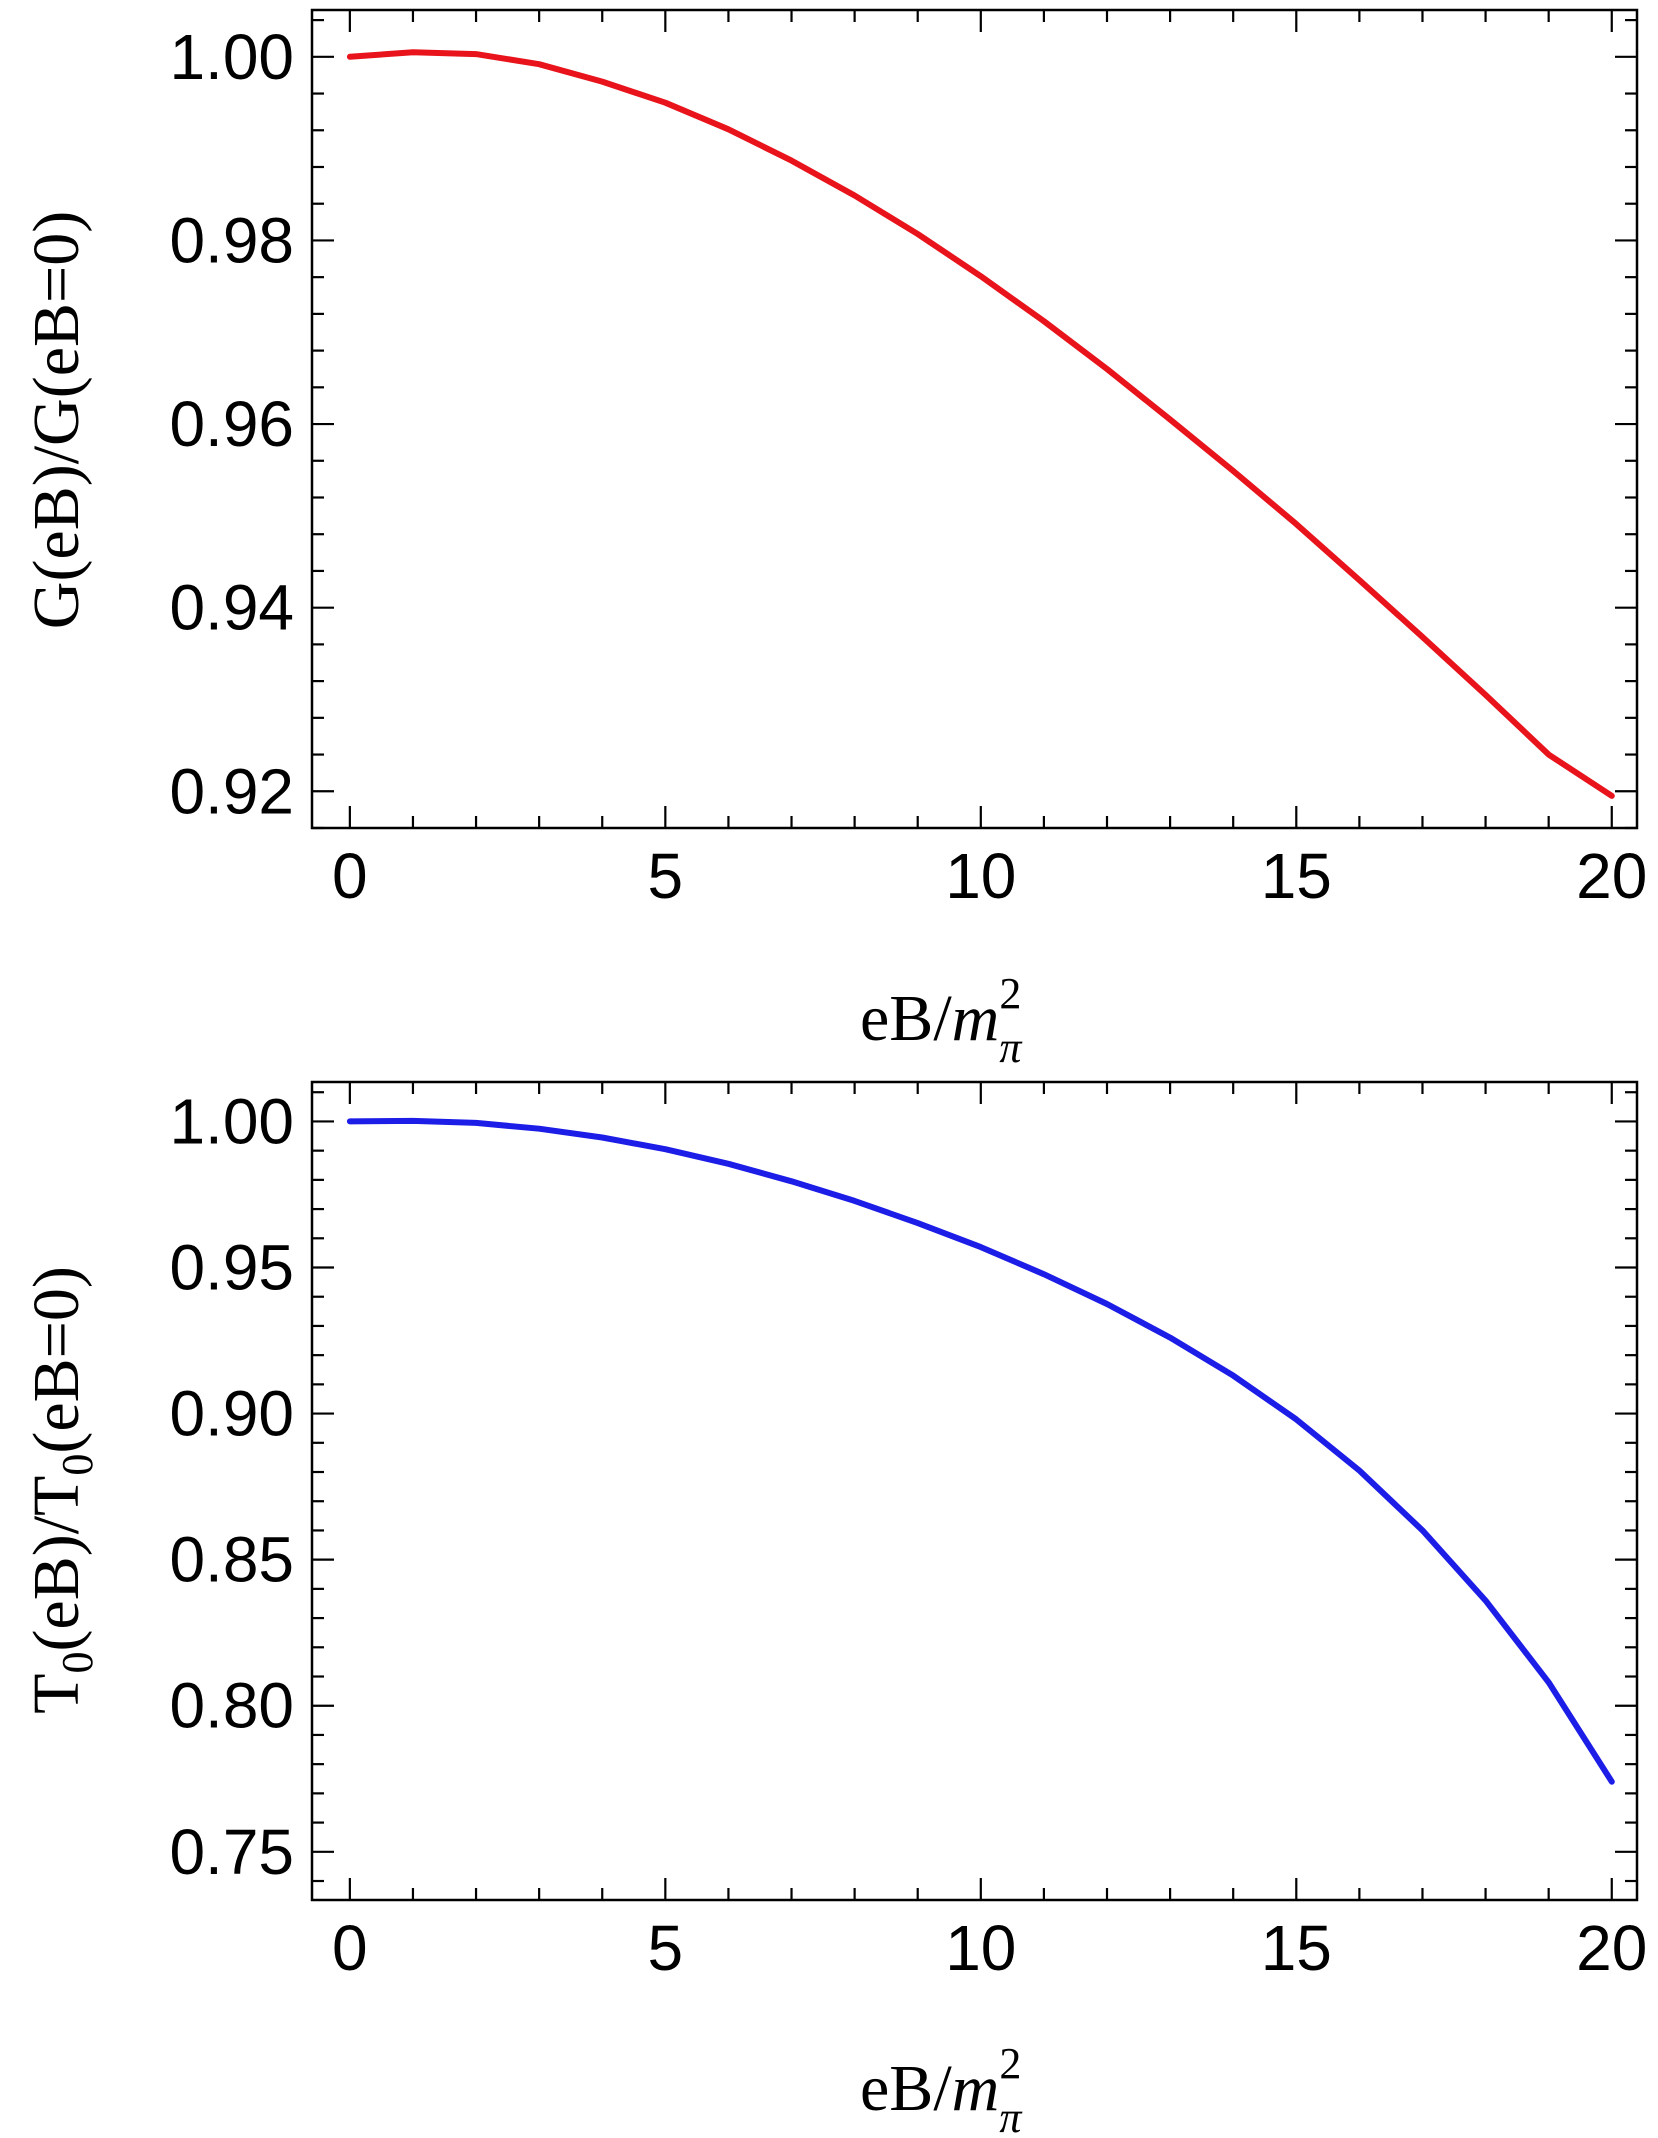 Image resolution: width=1658 pixels, height=2138 pixels. I want to click on y-axis-label-top: G(eB)/G(eB=0), so click(56, 420).